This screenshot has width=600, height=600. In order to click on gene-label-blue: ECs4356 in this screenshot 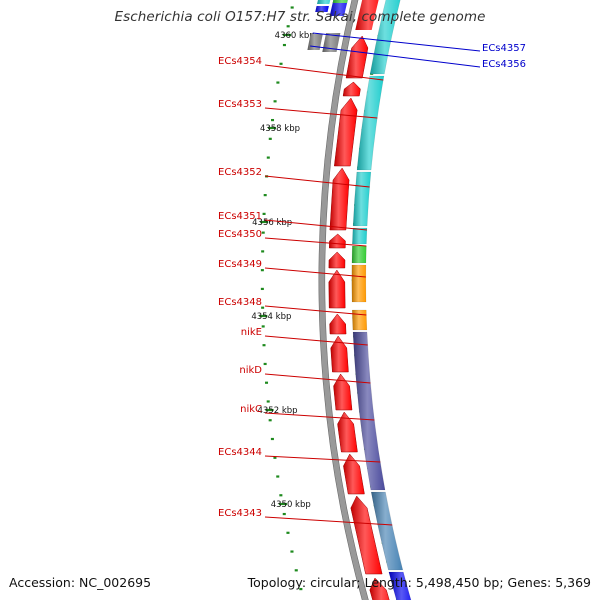, I will do `click(504, 64)`.